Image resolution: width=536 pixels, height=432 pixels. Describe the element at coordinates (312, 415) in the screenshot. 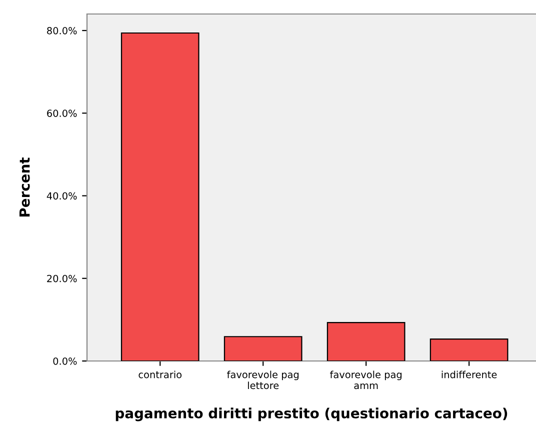

I see `x-axis-title: pagamento diritti prestito (questionario cartaceo)` at that location.